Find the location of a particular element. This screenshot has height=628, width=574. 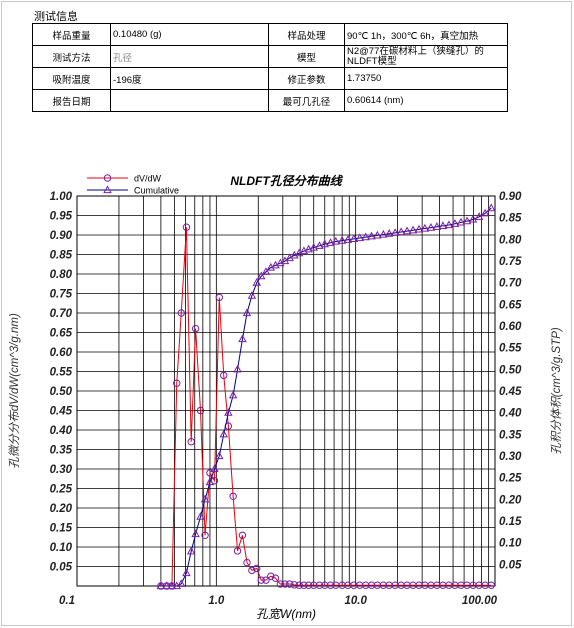

legend-label: Cumulative is located at coordinates (156, 191).